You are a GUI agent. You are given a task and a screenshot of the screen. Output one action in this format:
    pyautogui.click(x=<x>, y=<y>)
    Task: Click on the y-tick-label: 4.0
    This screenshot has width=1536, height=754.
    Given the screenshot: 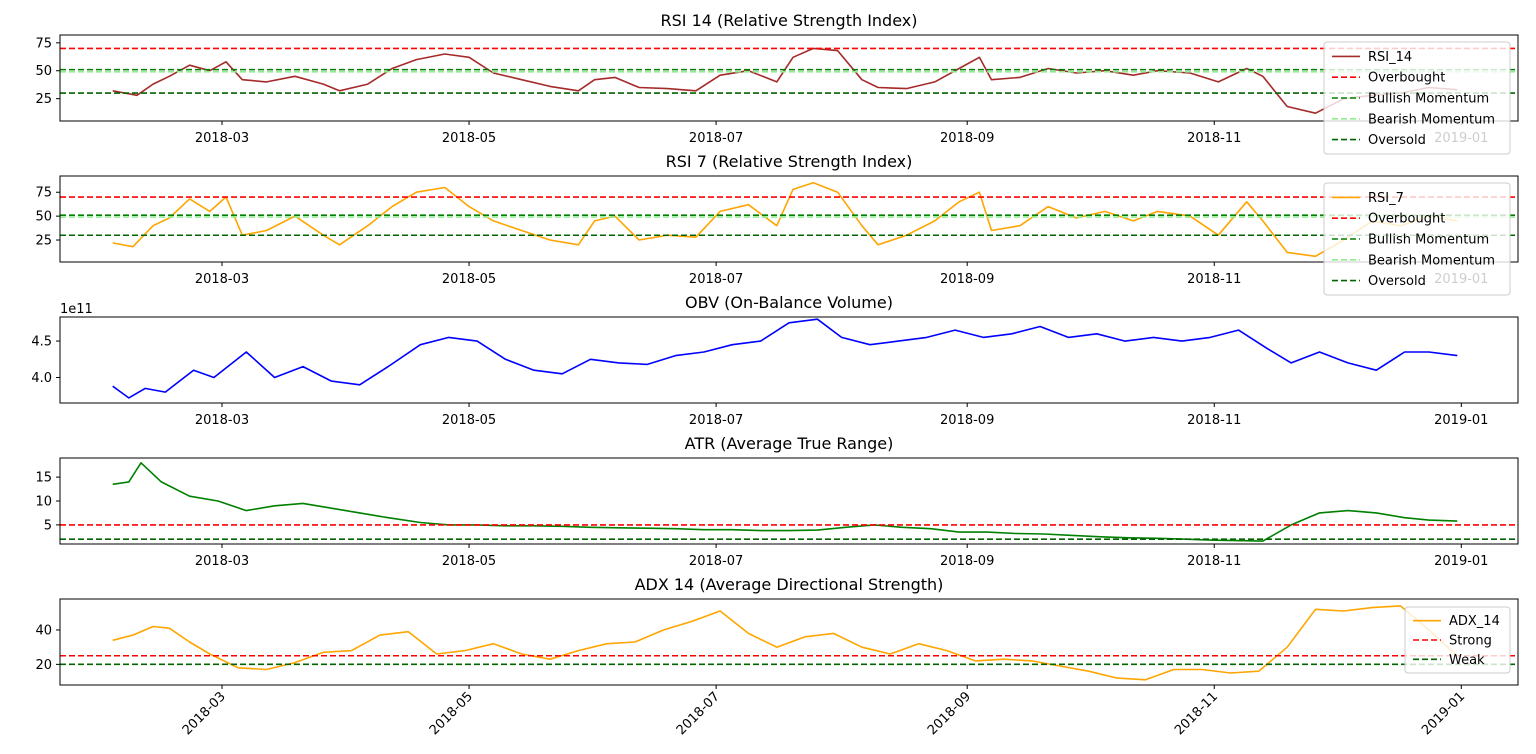 What is the action you would take?
    pyautogui.click(x=41, y=378)
    